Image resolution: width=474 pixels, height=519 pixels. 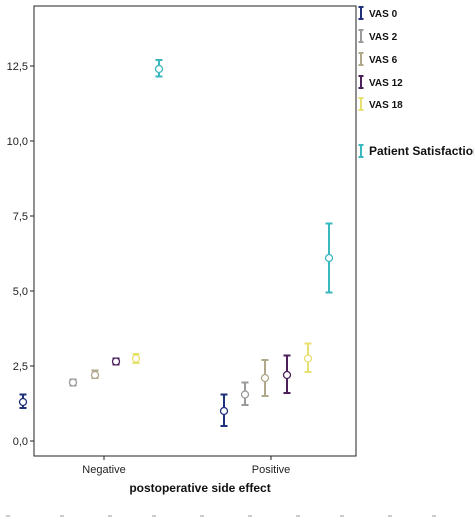 What do you see at coordinates (20, 442) in the screenshot?
I see `y-tick-label: 0,0` at bounding box center [20, 442].